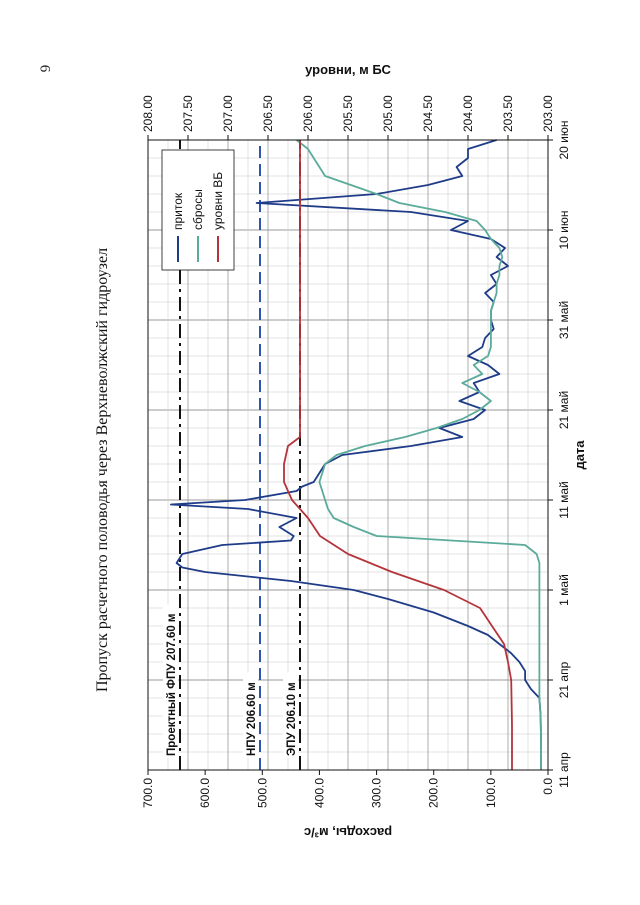  What do you see at coordinates (564, 499) in the screenshot?
I see `x-tick-label: 11 май` at bounding box center [564, 499].